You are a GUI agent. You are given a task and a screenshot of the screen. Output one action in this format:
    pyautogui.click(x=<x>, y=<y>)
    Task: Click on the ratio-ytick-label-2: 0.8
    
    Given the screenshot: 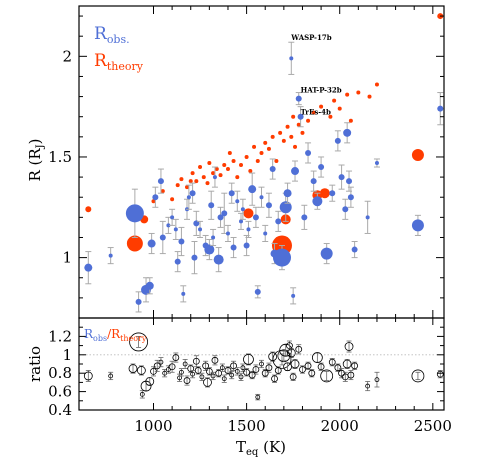 What is the action you would take?
    pyautogui.click(x=60, y=373)
    